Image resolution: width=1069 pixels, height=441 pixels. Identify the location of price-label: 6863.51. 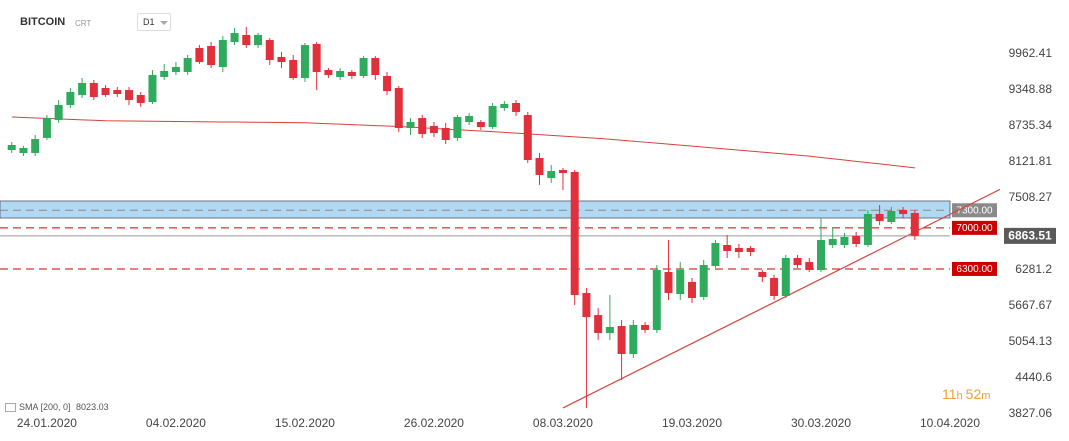
(1030, 236).